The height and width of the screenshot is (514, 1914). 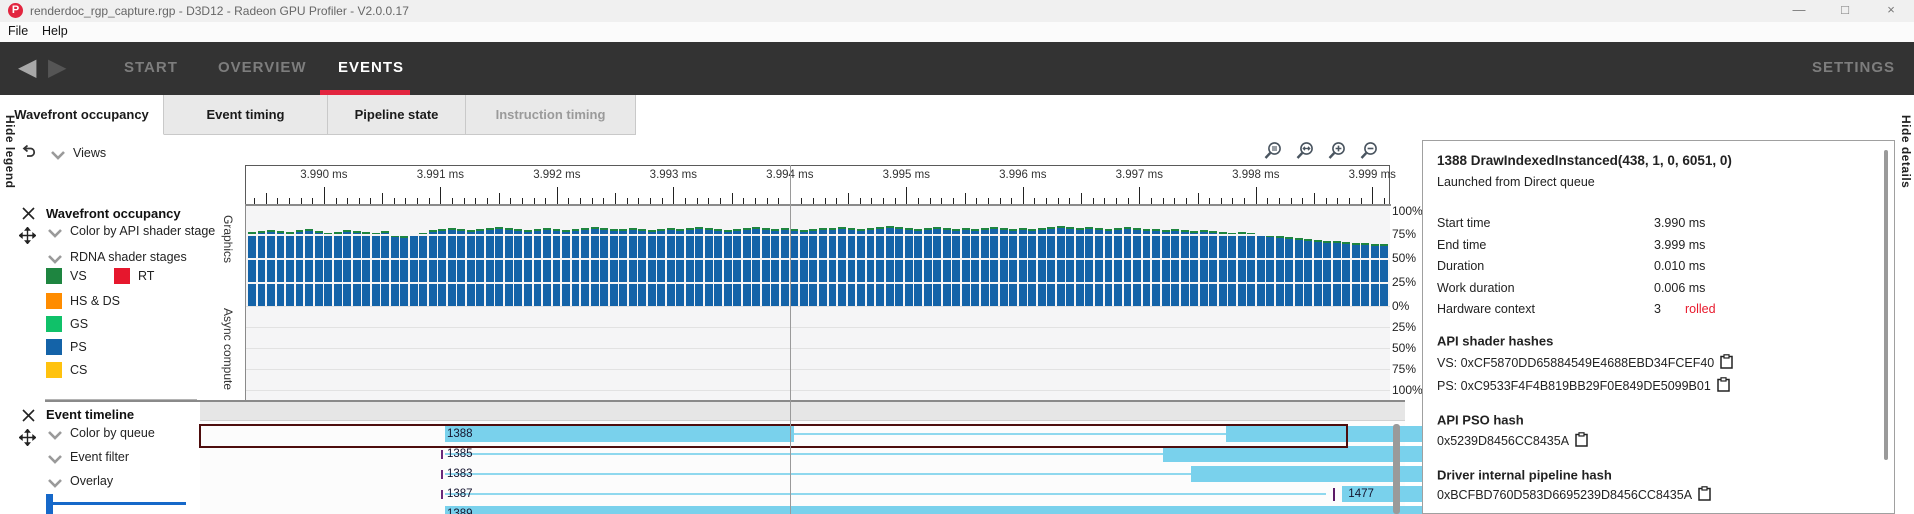 I want to click on minimize-button: —, so click(x=1799, y=9).